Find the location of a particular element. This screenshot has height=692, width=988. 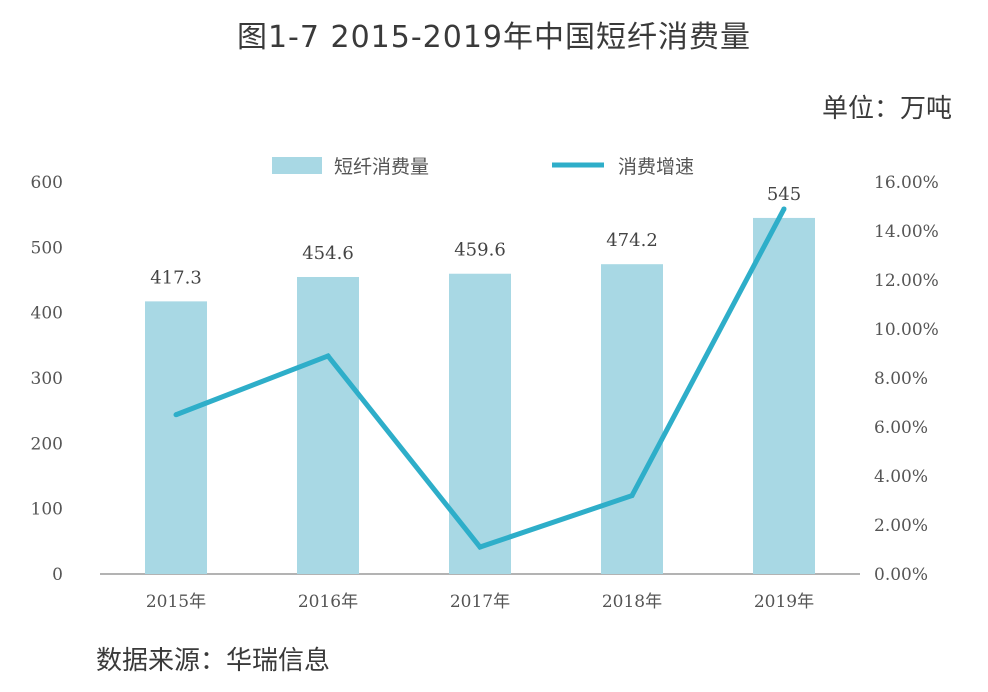

y-left-tick-label: 0 is located at coordinates (57, 575).